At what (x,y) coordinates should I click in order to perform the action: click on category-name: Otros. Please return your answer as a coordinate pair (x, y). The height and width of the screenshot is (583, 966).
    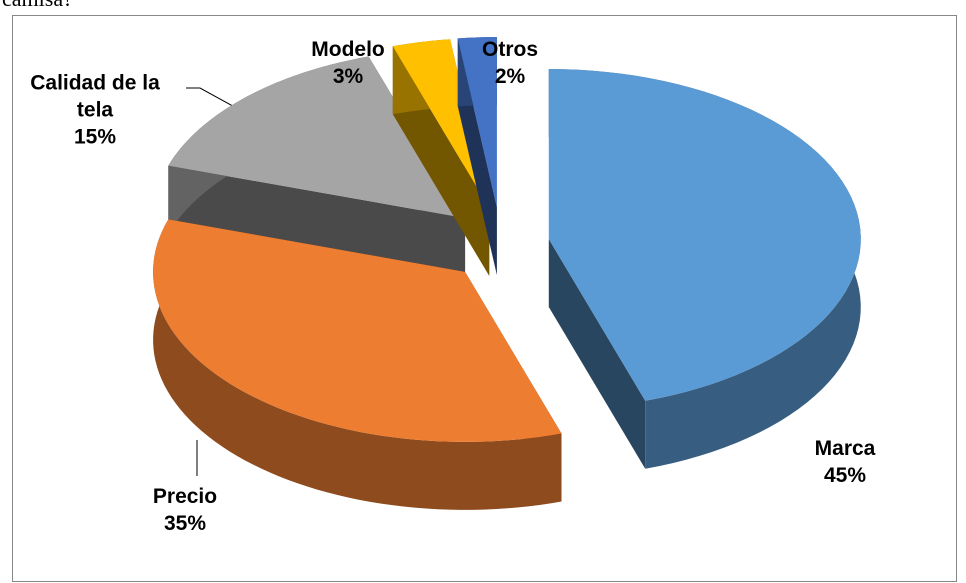
    Looking at the image, I should click on (510, 49).